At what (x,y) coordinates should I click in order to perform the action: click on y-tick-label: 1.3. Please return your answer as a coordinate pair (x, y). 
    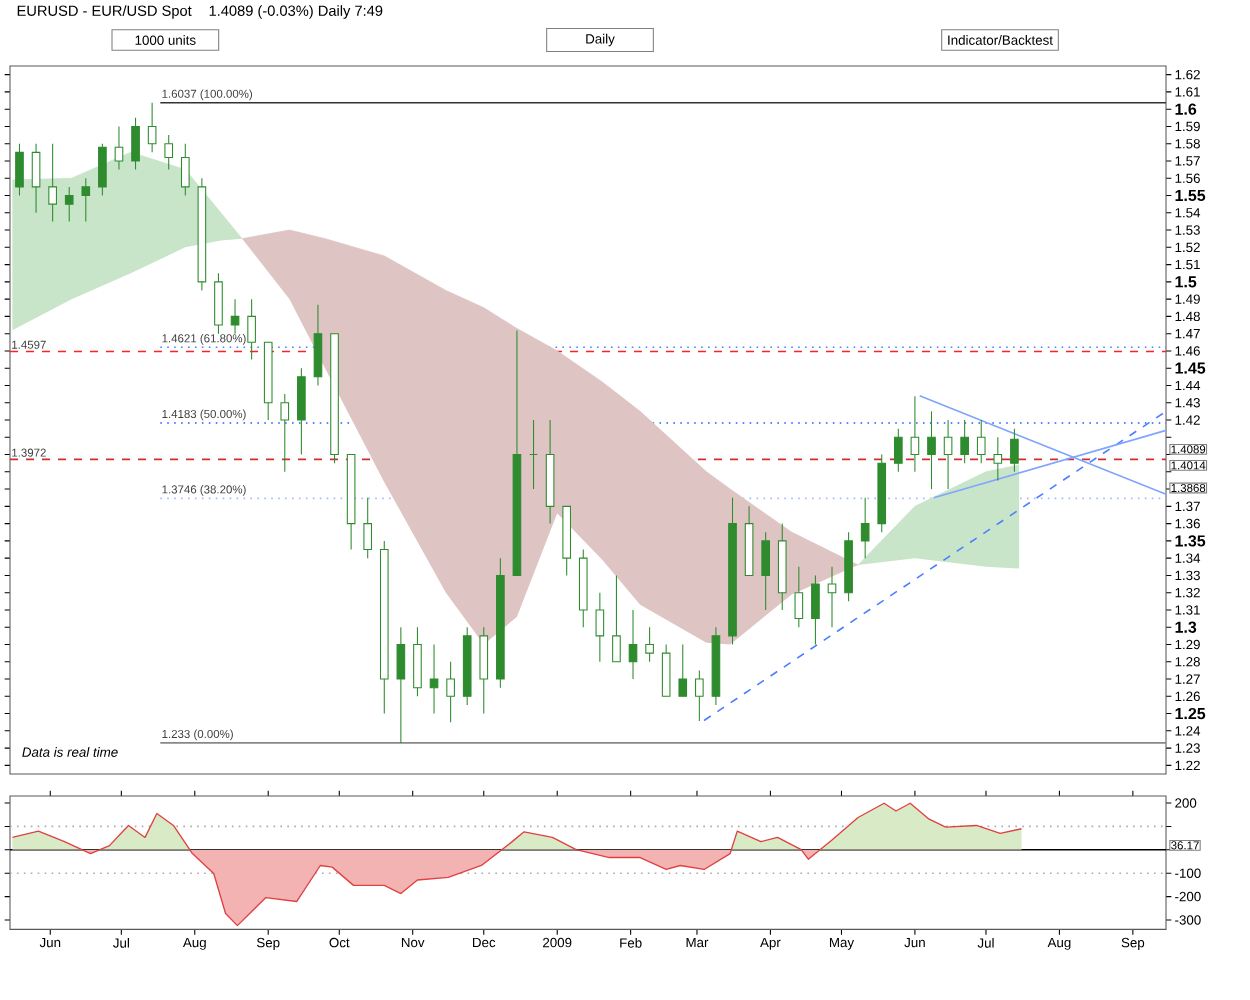
    Looking at the image, I should click on (1186, 627).